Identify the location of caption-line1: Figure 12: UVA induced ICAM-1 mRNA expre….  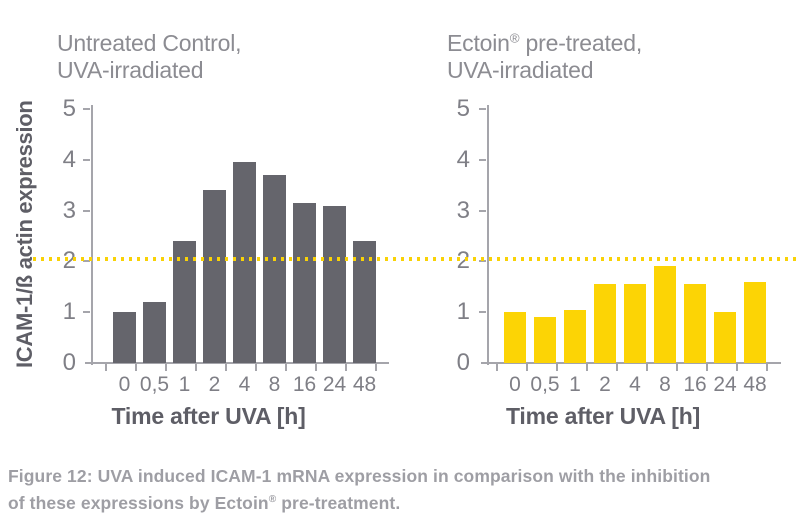
(359, 476).